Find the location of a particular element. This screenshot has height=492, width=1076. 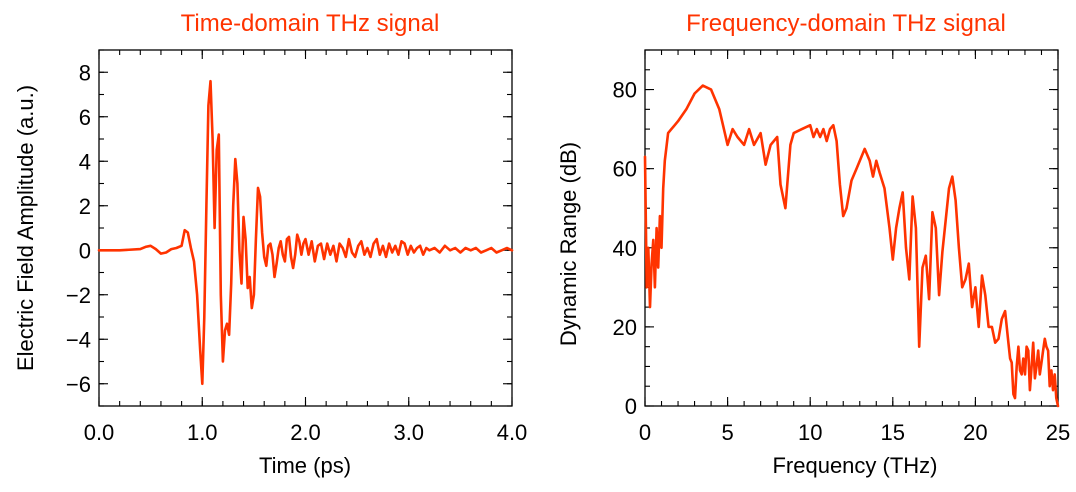

x-tick-label: 4.0 is located at coordinates (512, 432).